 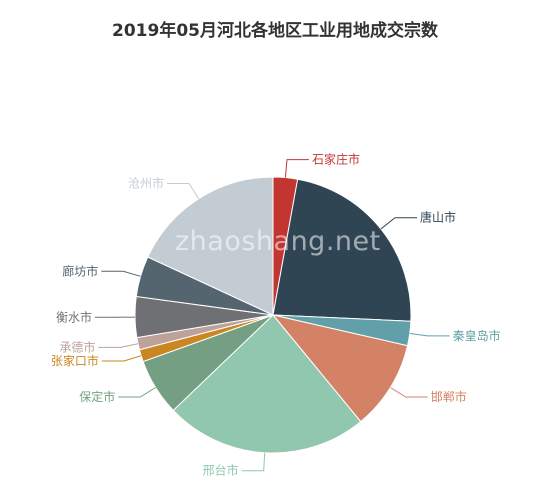 What do you see at coordinates (77, 346) in the screenshot?
I see `slice-label: 承德市` at bounding box center [77, 346].